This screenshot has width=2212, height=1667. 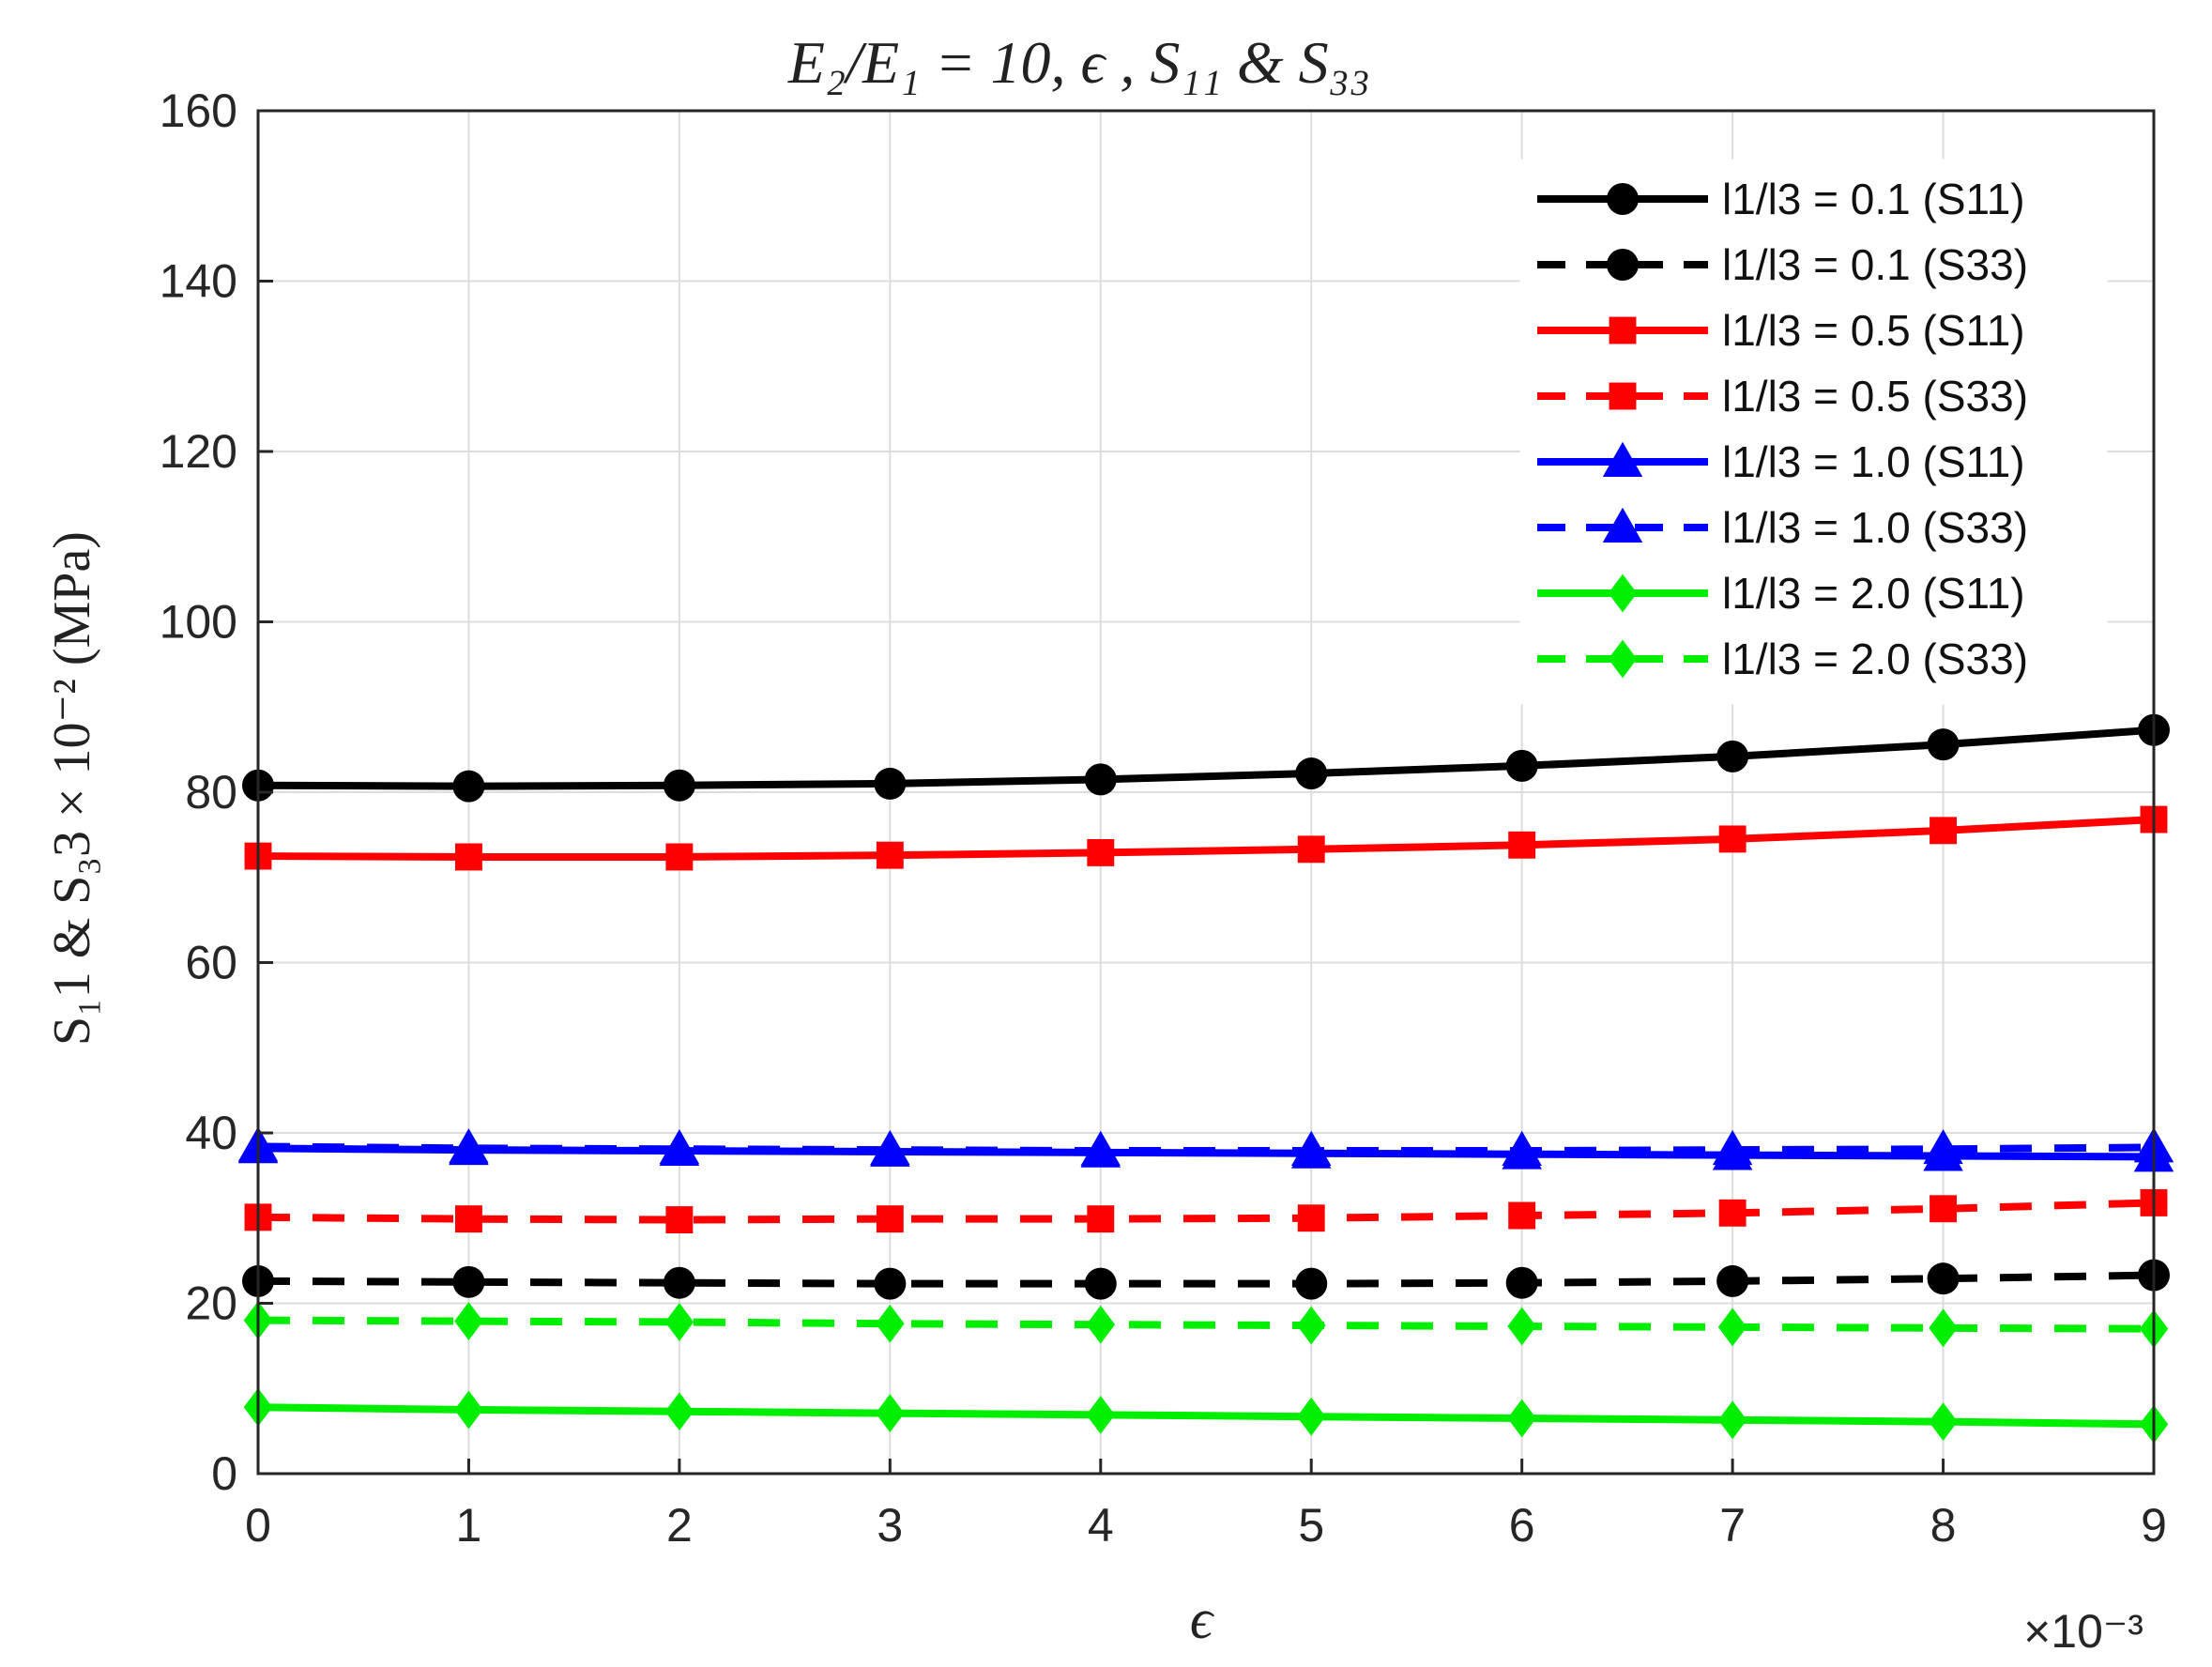 I want to click on y-axis-label: S₁1 & S₃3 × 10⁻² (MPa), so click(x=72, y=788).